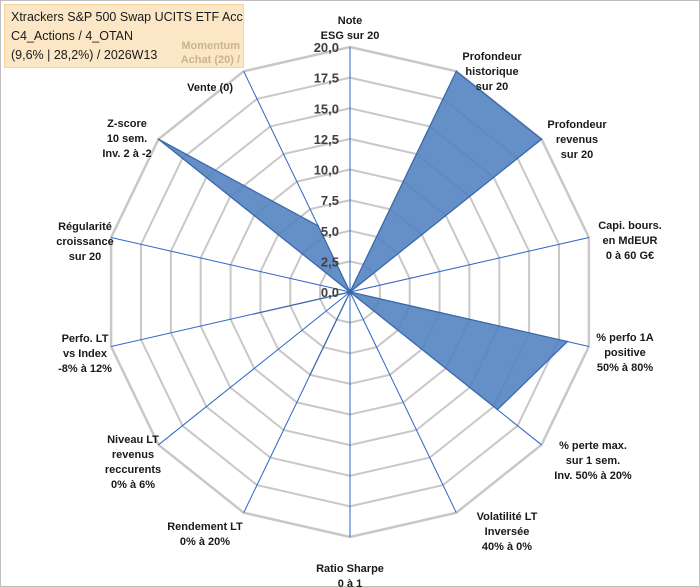 The image size is (700, 587). What do you see at coordinates (210, 46) in the screenshot?
I see `momentum-annotation: Momentum` at bounding box center [210, 46].